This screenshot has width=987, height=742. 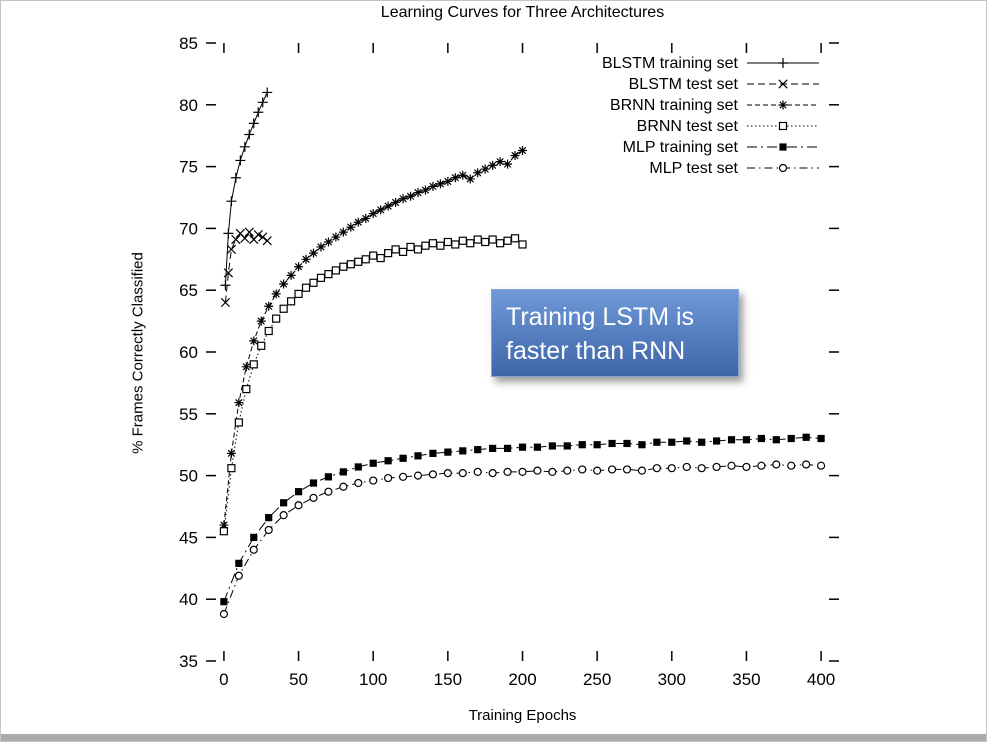 What do you see at coordinates (188, 228) in the screenshot?
I see `y-tick-label: 70` at bounding box center [188, 228].